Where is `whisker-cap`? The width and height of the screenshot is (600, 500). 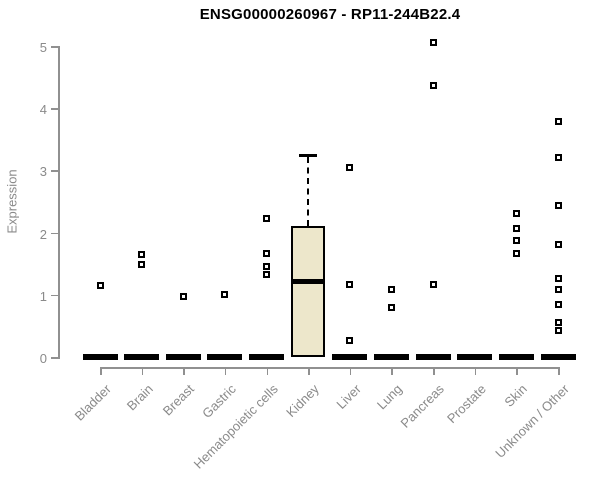 whisker-cap is located at coordinates (308, 156).